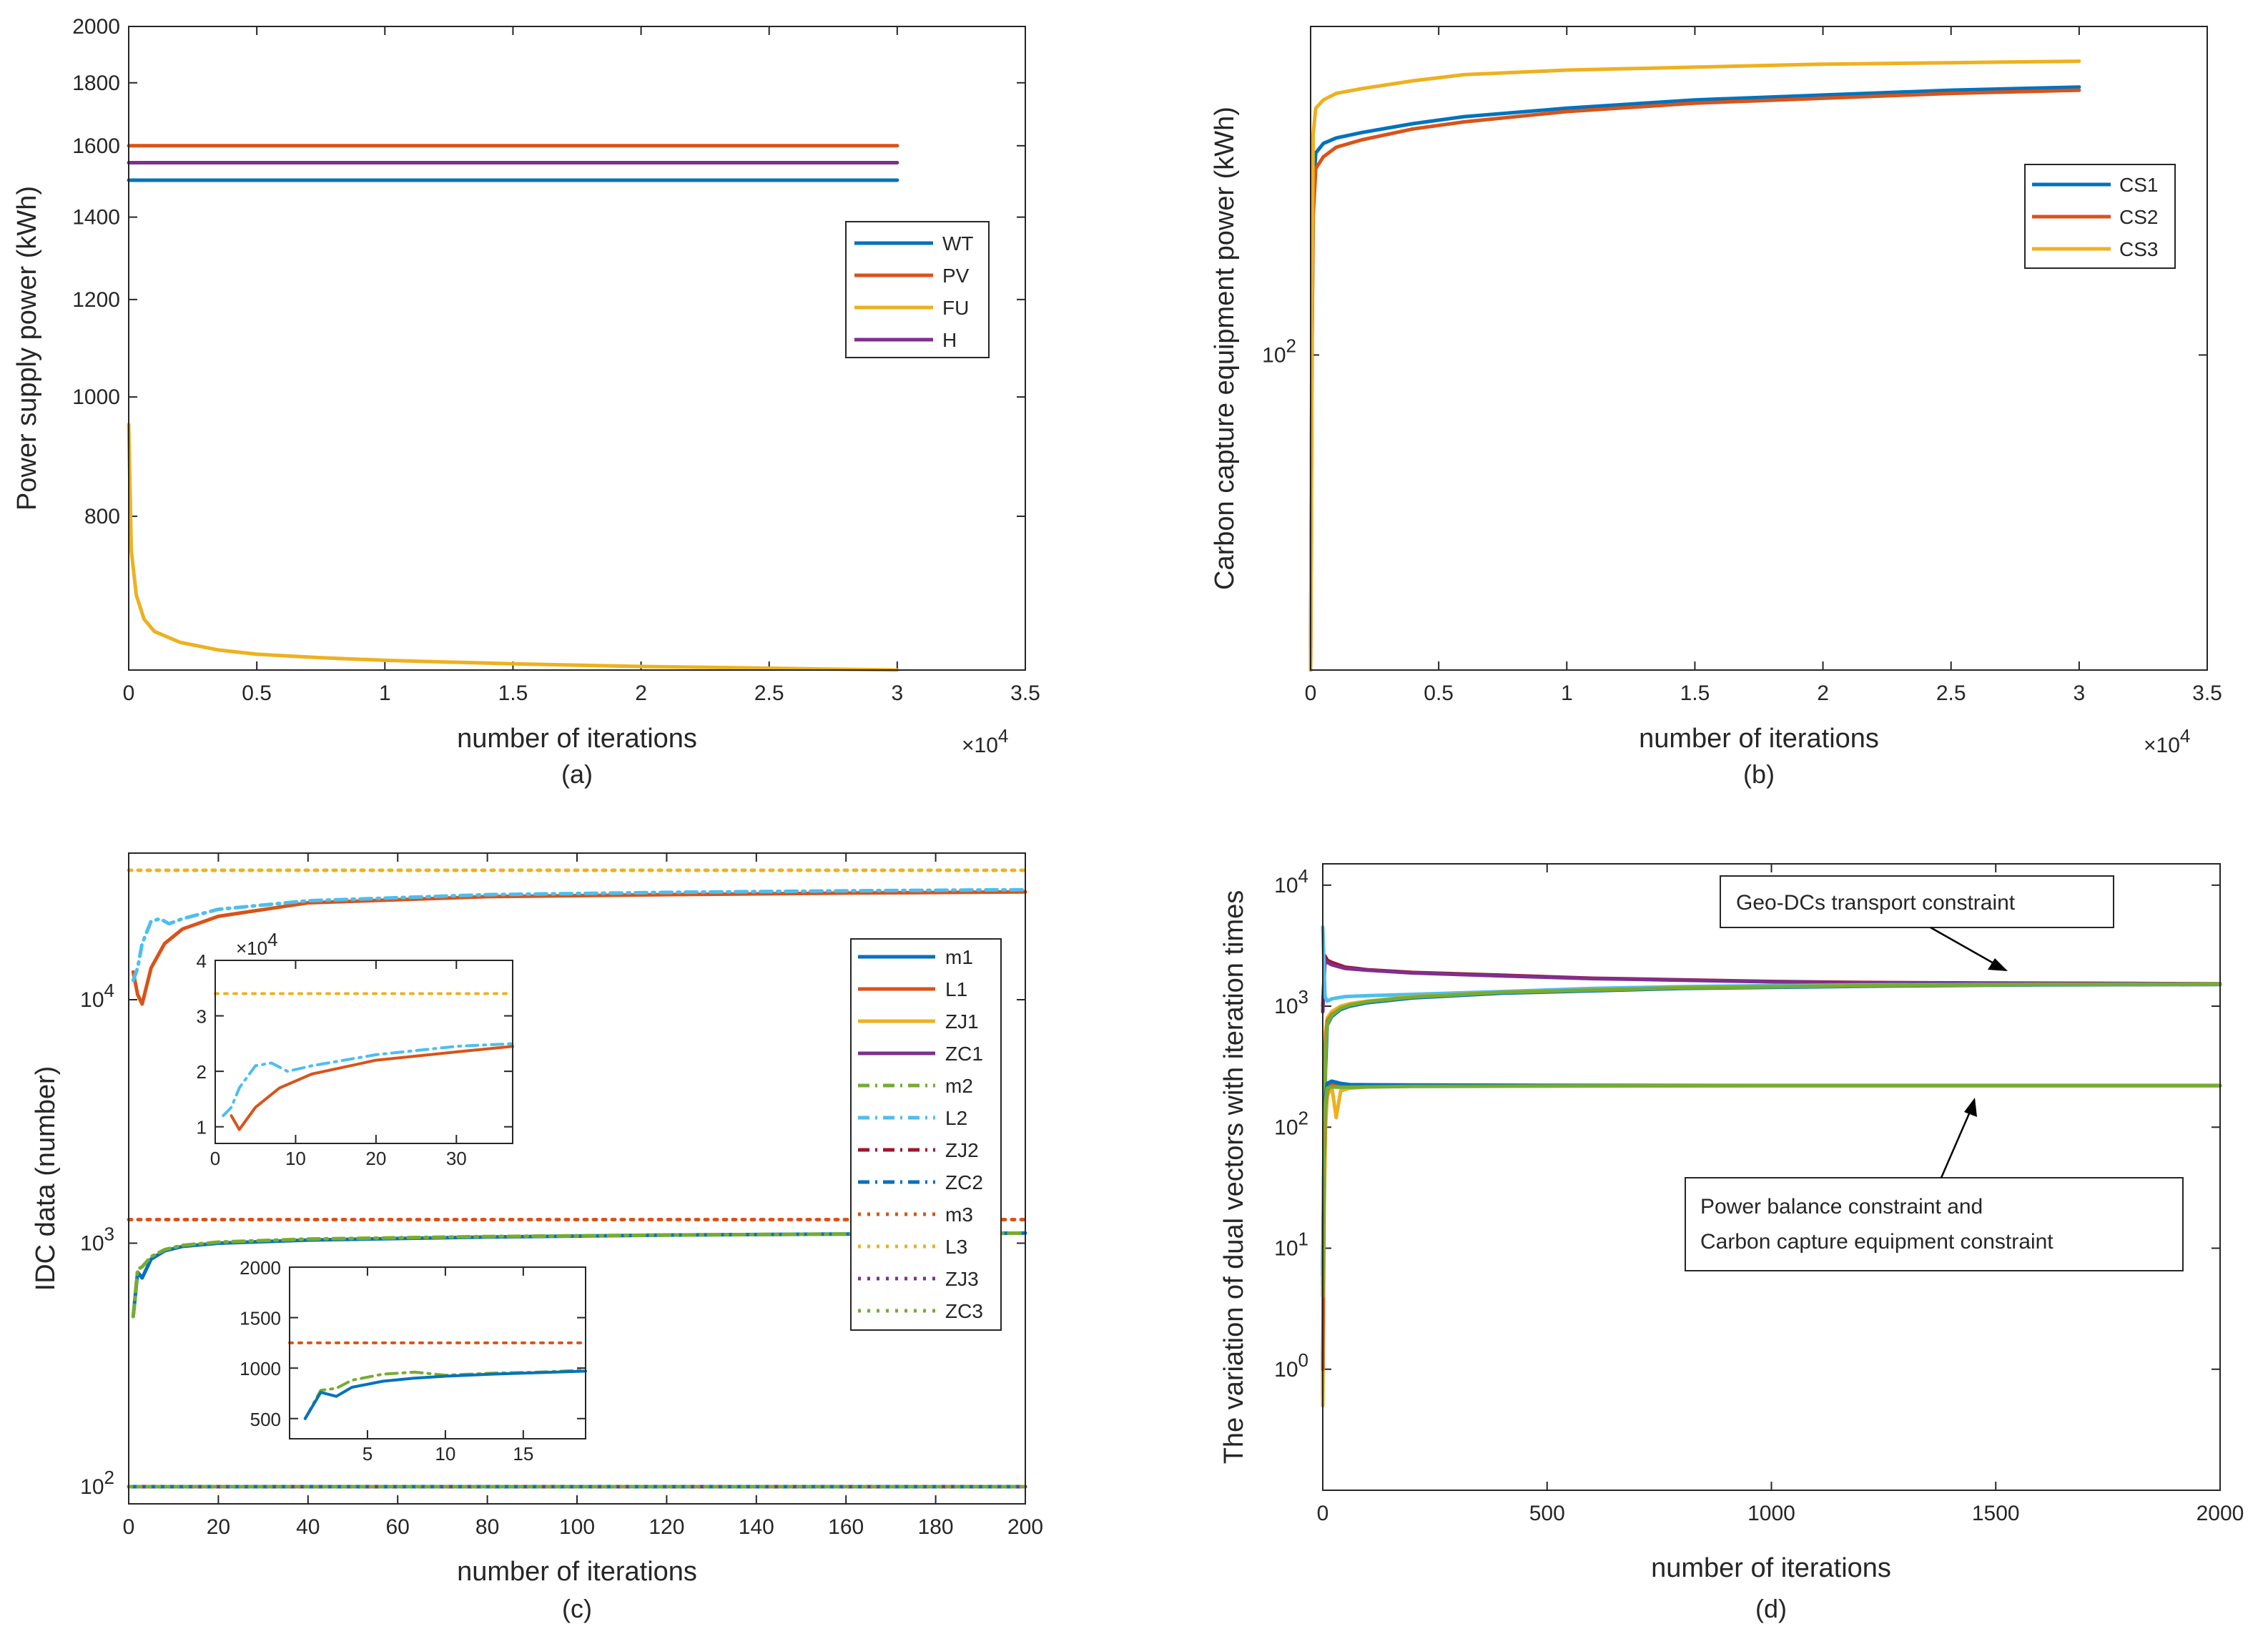 The height and width of the screenshot is (1644, 2268). What do you see at coordinates (215, 1158) in the screenshot?
I see `panel-c-inset-top-xtick-label: 0` at bounding box center [215, 1158].